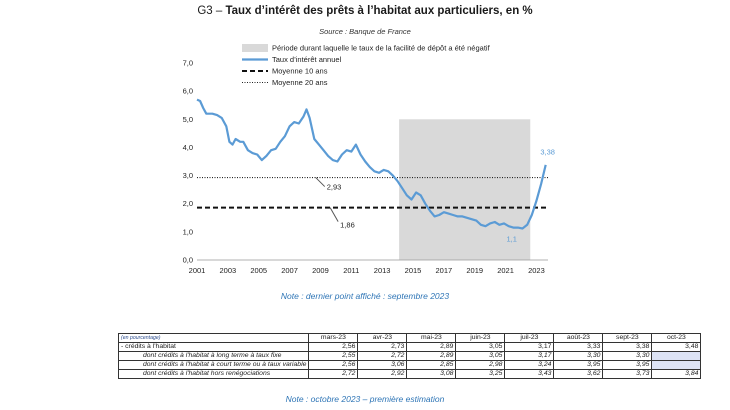 This screenshot has width=730, height=410. Describe the element at coordinates (365, 31) in the screenshot. I see `chart-source: Source : Banque de France` at that location.